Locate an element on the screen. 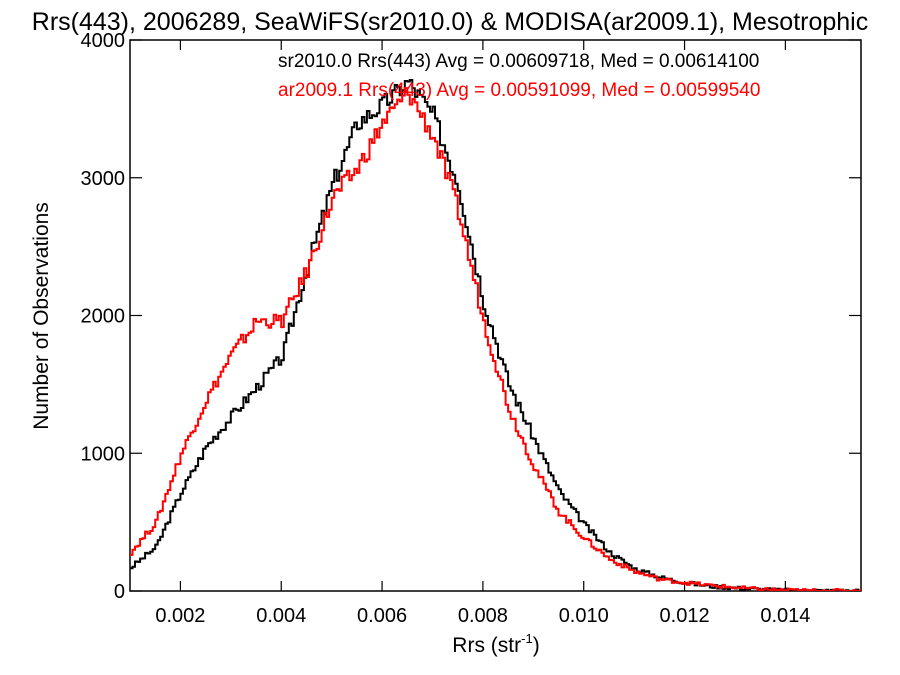 The width and height of the screenshot is (900, 675). x-axis-label: Rrs (str-1) is located at coordinates (495, 644).